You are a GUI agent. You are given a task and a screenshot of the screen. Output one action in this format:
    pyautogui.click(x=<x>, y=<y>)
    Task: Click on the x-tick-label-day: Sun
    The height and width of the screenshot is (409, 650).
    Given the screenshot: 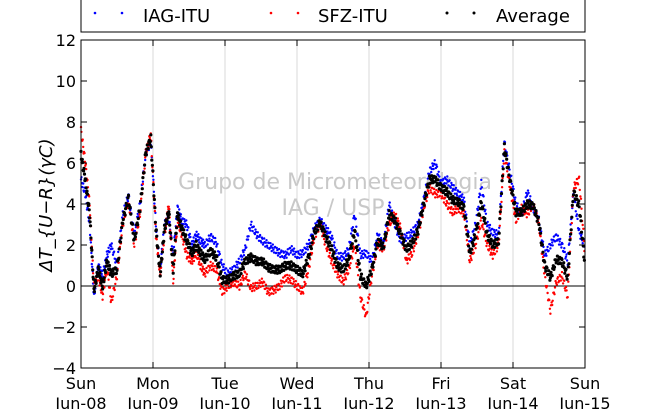 What is the action you would take?
    pyautogui.click(x=585, y=383)
    